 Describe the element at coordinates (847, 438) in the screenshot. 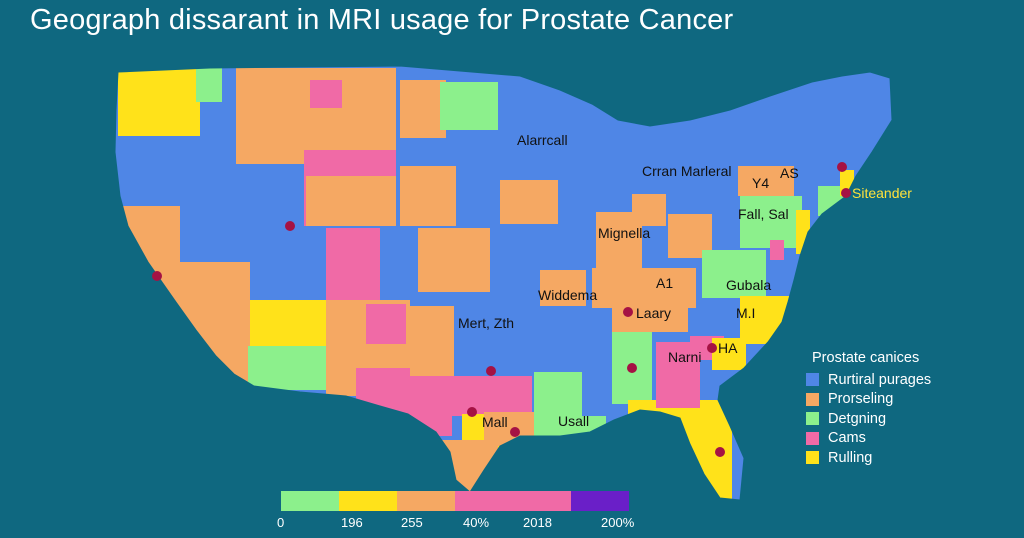

I see `legend-label: Cams` at that location.